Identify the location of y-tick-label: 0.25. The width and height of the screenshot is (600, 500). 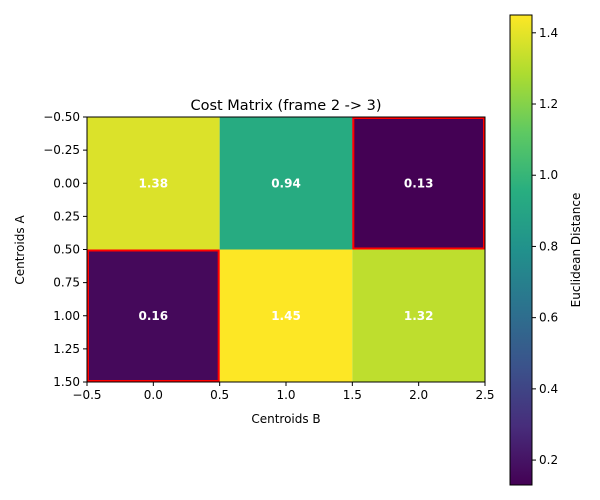
(66, 216).